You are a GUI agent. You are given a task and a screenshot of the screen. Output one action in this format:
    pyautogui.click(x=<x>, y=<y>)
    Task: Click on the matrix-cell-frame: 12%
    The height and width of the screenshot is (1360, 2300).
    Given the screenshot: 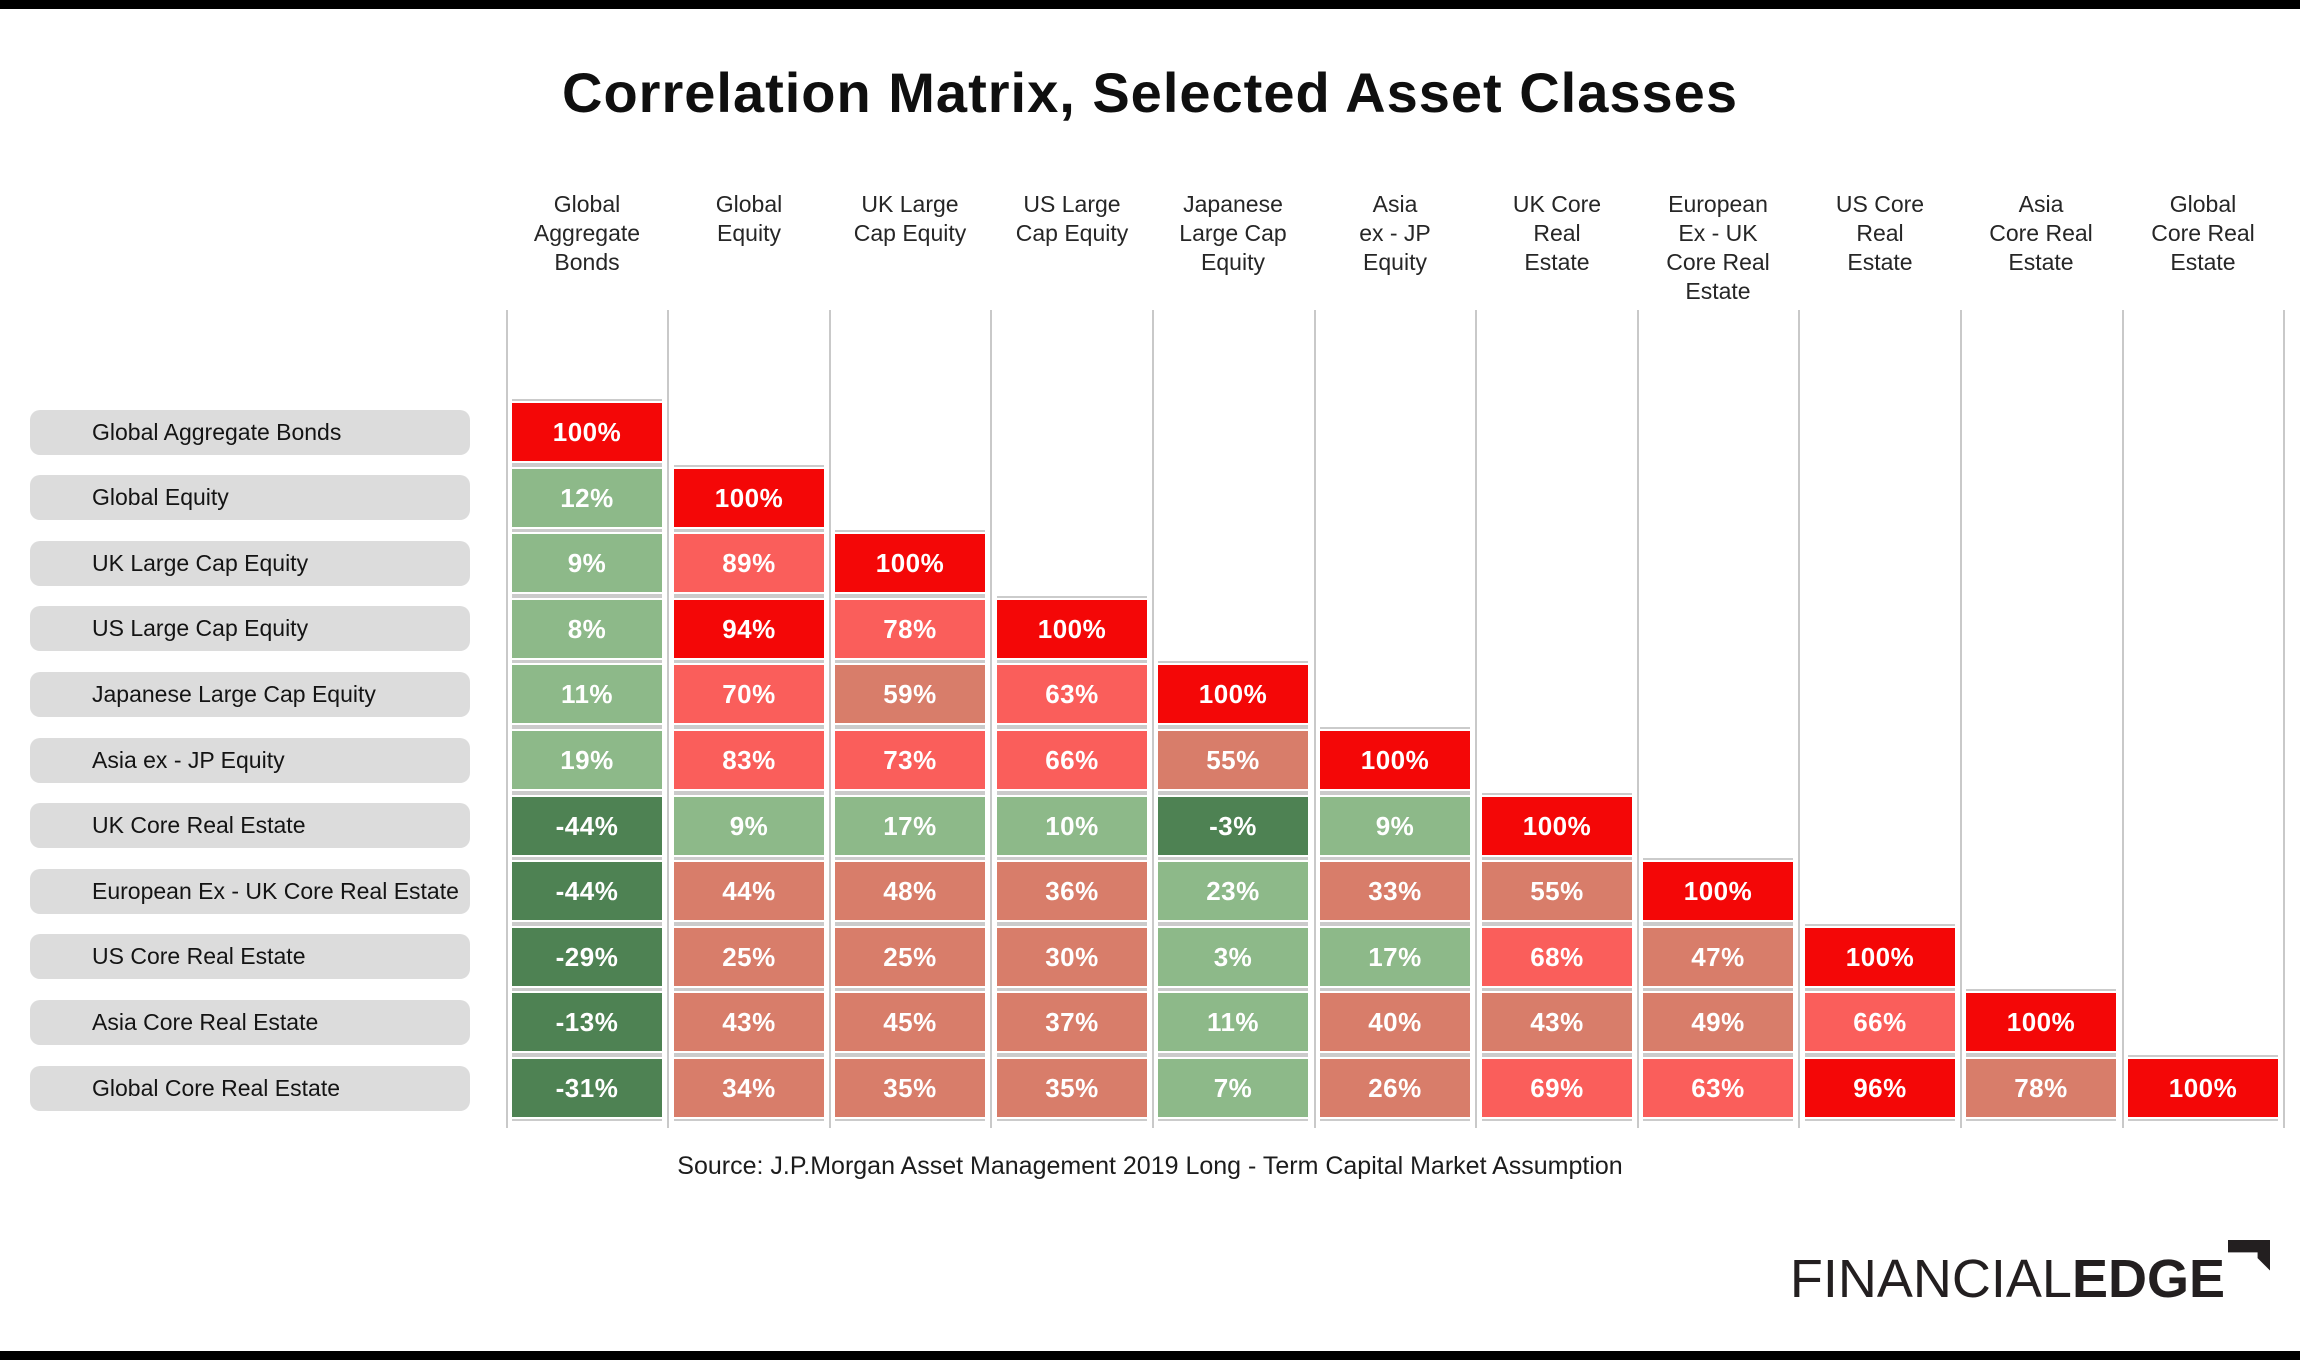 What is the action you would take?
    pyautogui.click(x=587, y=498)
    